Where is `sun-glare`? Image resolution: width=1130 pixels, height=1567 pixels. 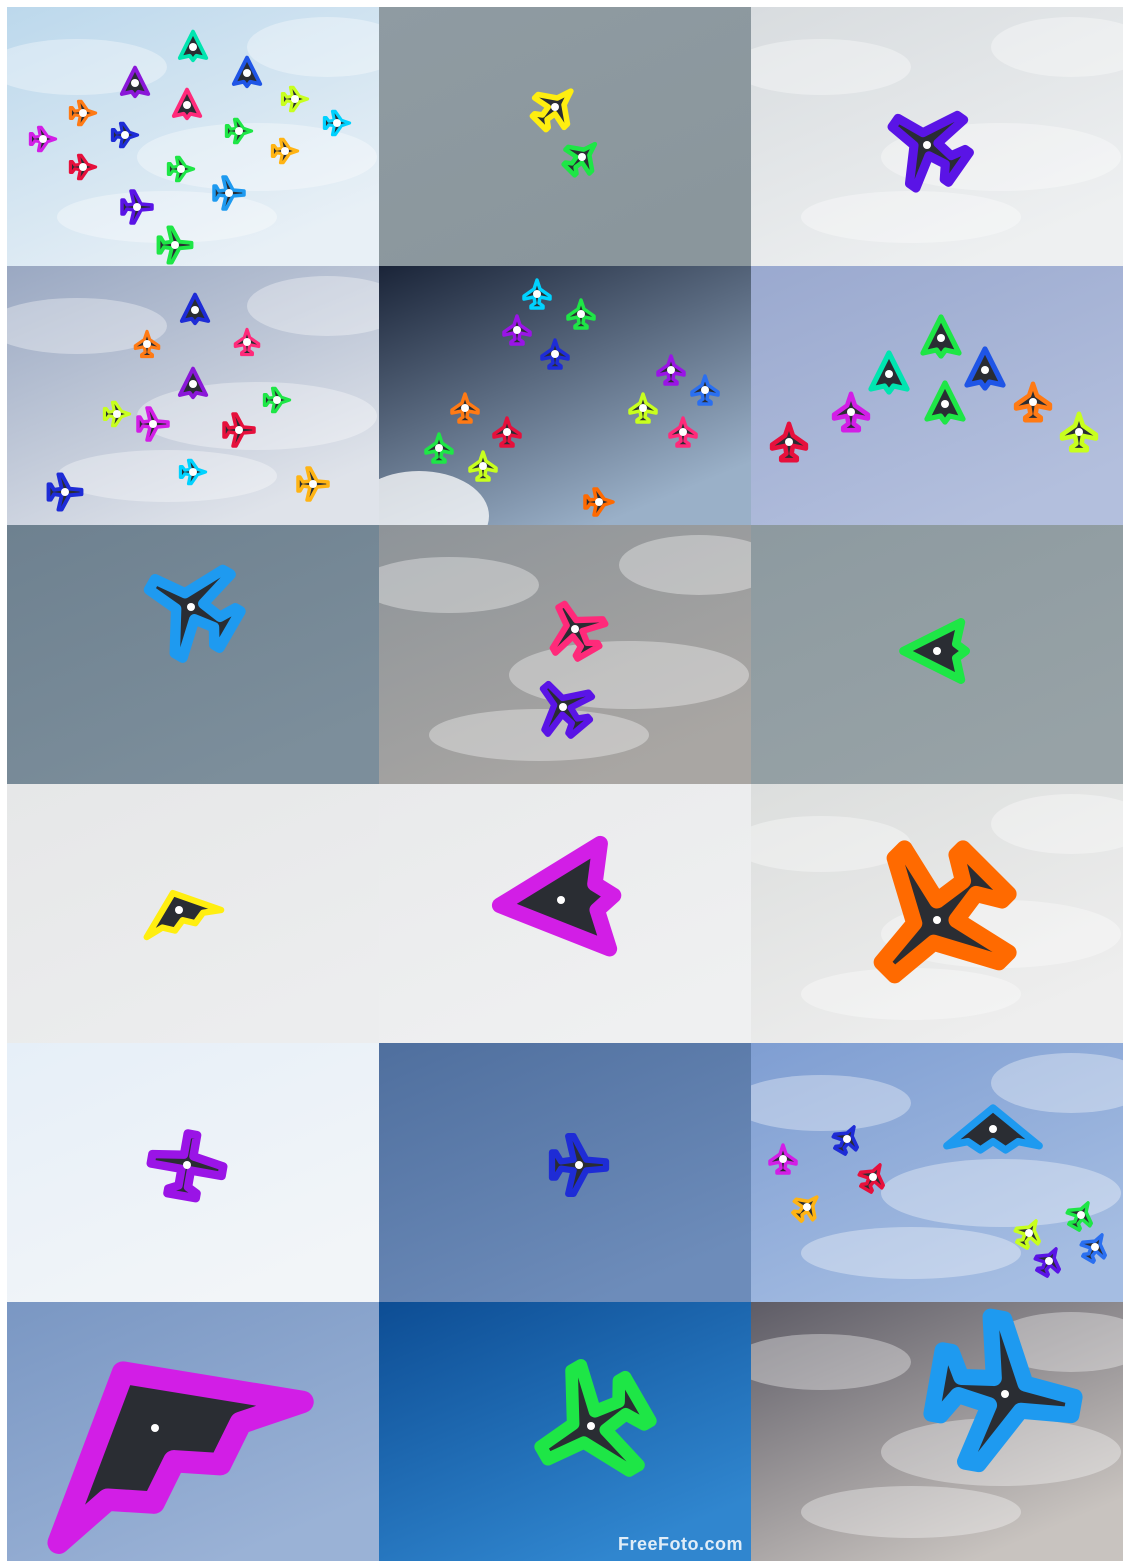 sun-glare is located at coordinates (434, 498).